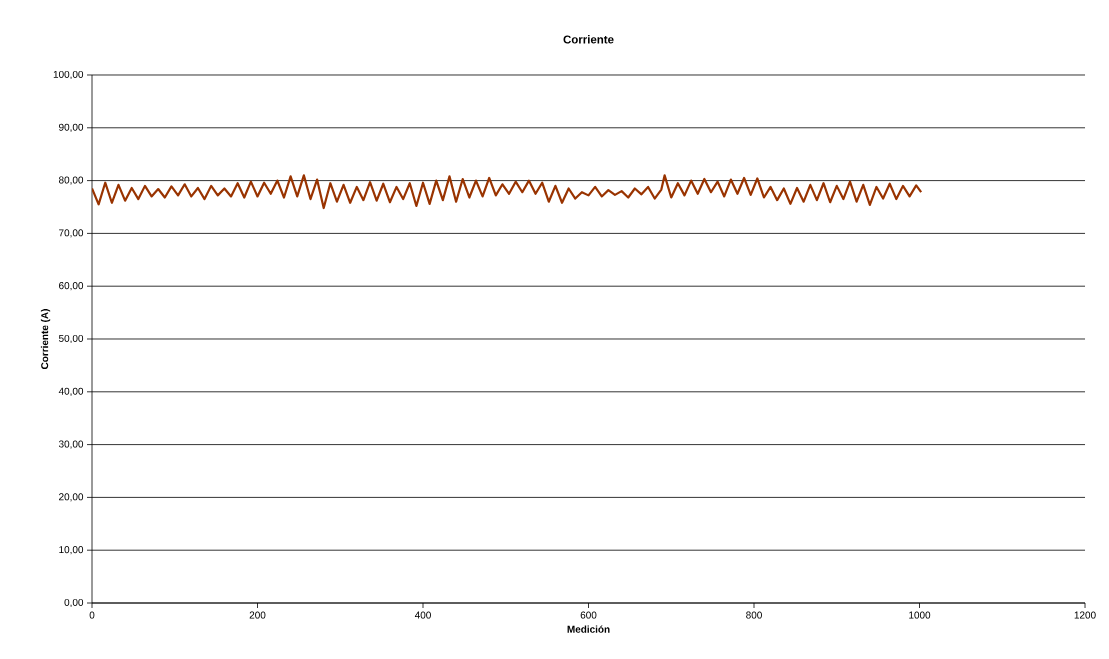 The image size is (1109, 659). What do you see at coordinates (71, 180) in the screenshot?
I see `y-tick-label: 80,00` at bounding box center [71, 180].